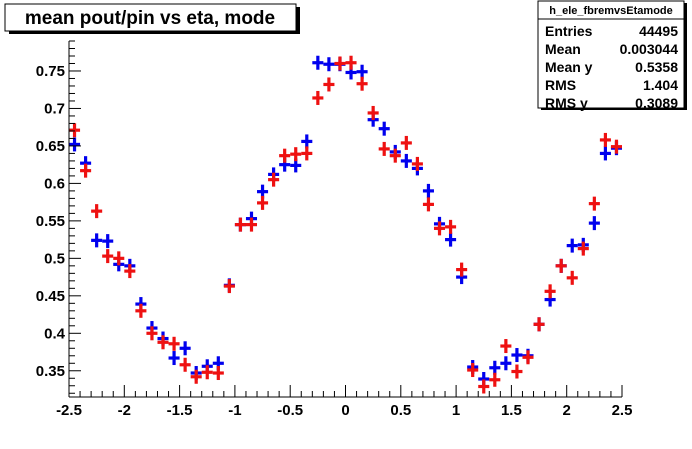  Describe the element at coordinates (567, 410) in the screenshot. I see `x-tick-label: 2` at that location.